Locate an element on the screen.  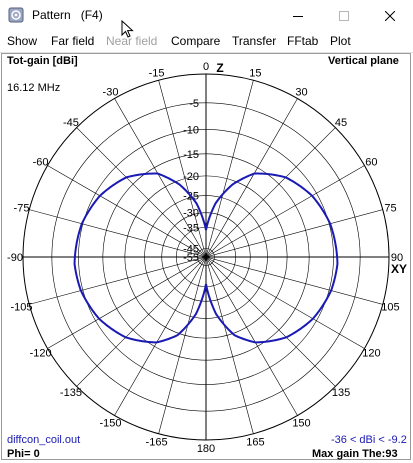
angle-tick-label: -150 is located at coordinates (110, 423).